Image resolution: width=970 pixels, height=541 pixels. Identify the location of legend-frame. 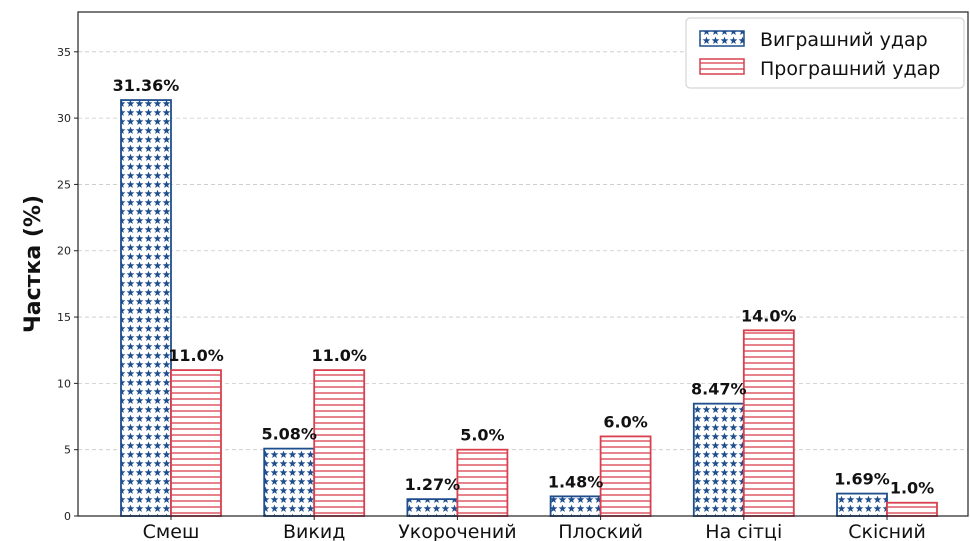
(825, 53).